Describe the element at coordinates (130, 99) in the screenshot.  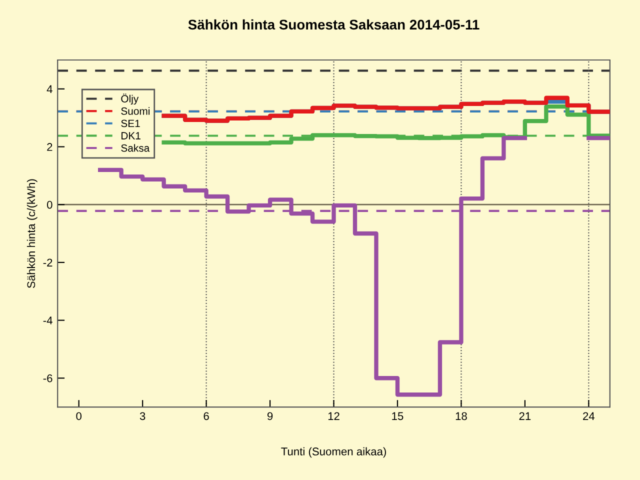
I see `legend-label: Öljy` at that location.